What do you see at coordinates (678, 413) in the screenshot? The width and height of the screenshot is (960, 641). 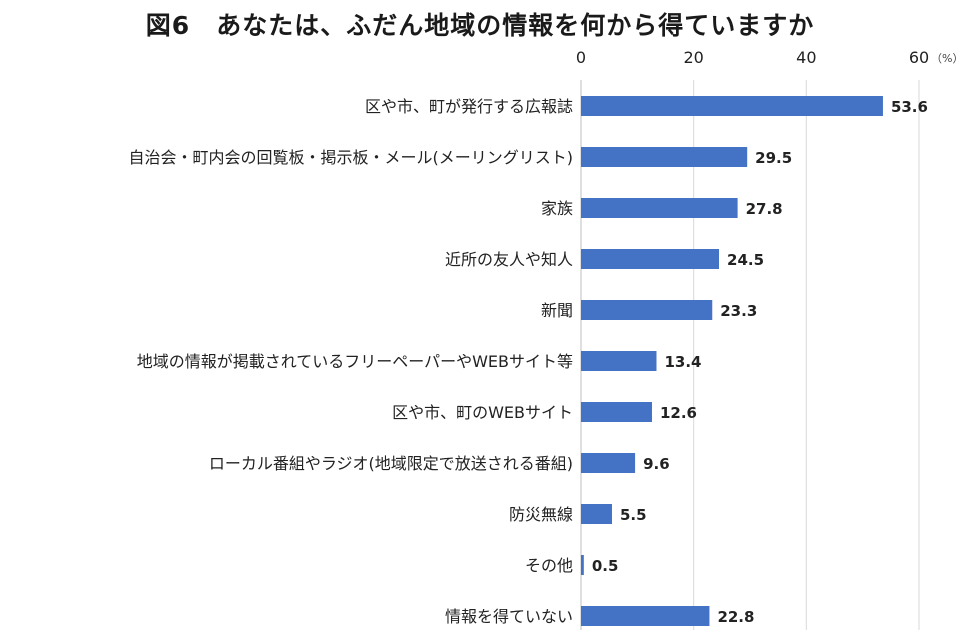 I see `value-label: 12.6` at bounding box center [678, 413].